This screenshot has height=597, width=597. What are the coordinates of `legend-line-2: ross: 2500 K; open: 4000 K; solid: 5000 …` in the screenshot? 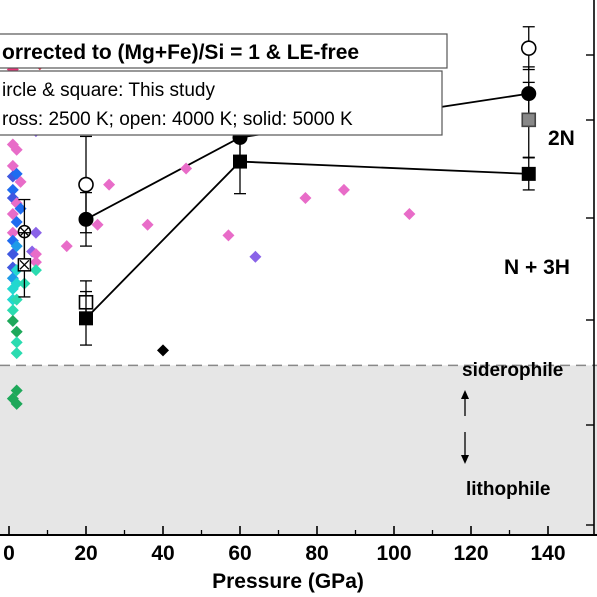 It's located at (177, 119).